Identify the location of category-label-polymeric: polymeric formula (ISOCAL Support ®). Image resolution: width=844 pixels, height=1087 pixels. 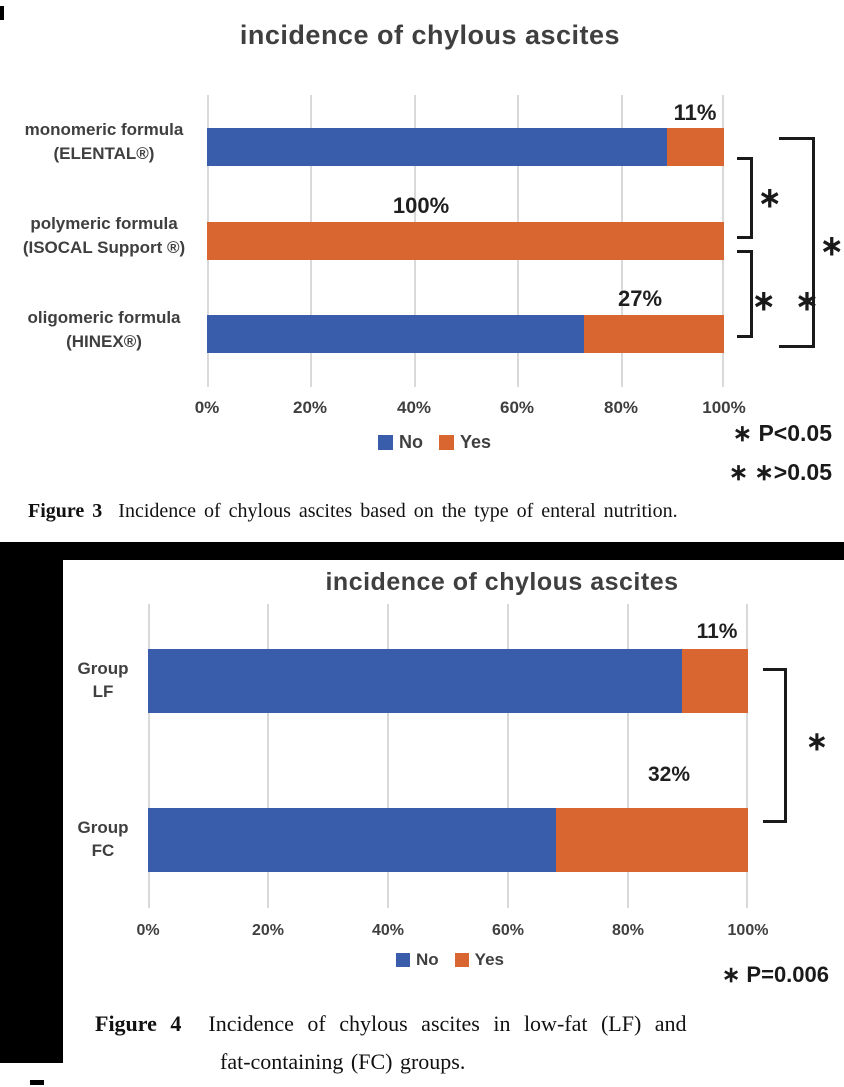
(104, 235).